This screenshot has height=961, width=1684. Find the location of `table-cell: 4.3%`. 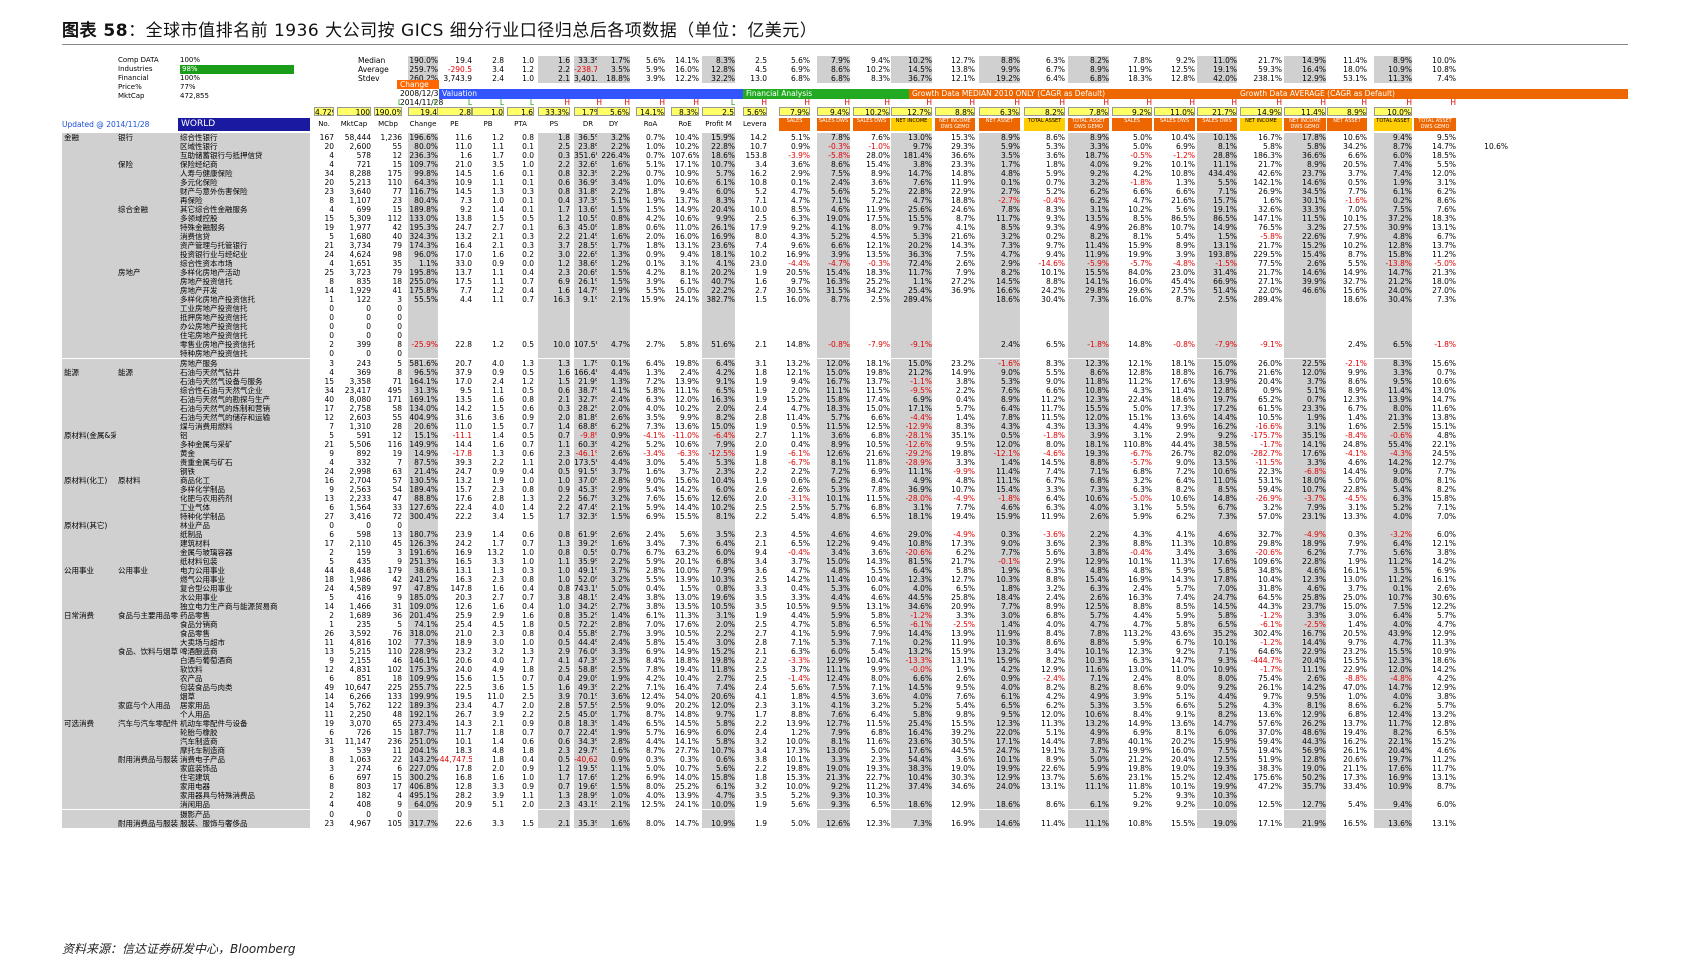

table-cell: 4.3% is located at coordinates (999, 426).